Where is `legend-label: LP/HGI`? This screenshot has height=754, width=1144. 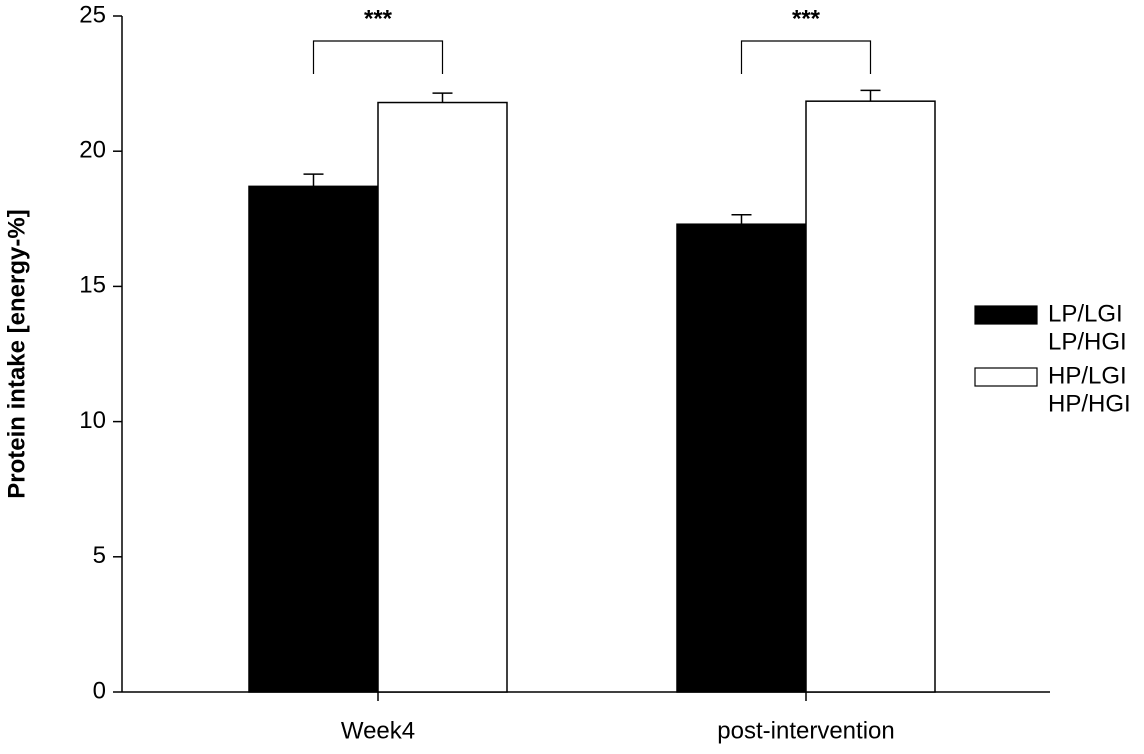
legend-label: LP/HGI is located at coordinates (1087, 341).